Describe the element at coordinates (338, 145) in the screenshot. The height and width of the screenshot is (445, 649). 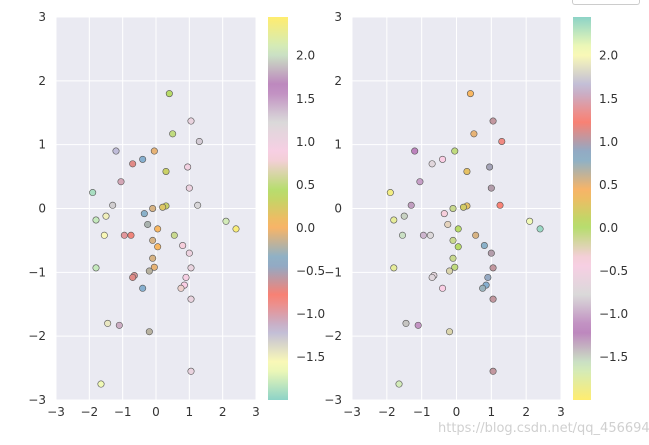
I see `y-tick-label: 1` at that location.